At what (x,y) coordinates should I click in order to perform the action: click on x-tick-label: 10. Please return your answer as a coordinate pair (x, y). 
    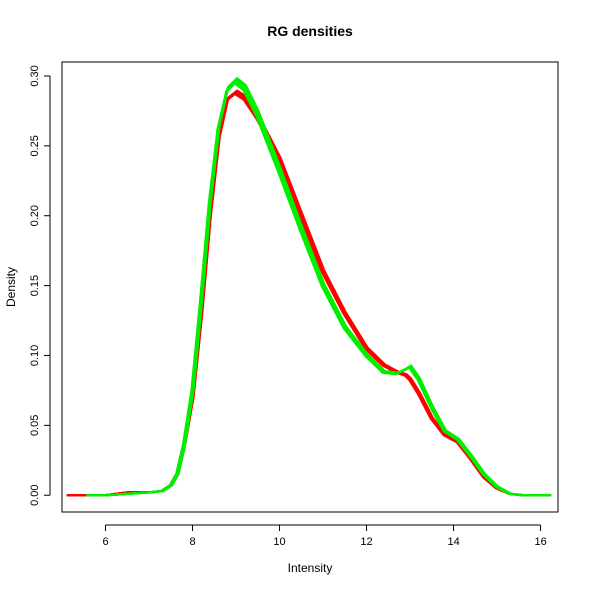
    Looking at the image, I should click on (279, 542).